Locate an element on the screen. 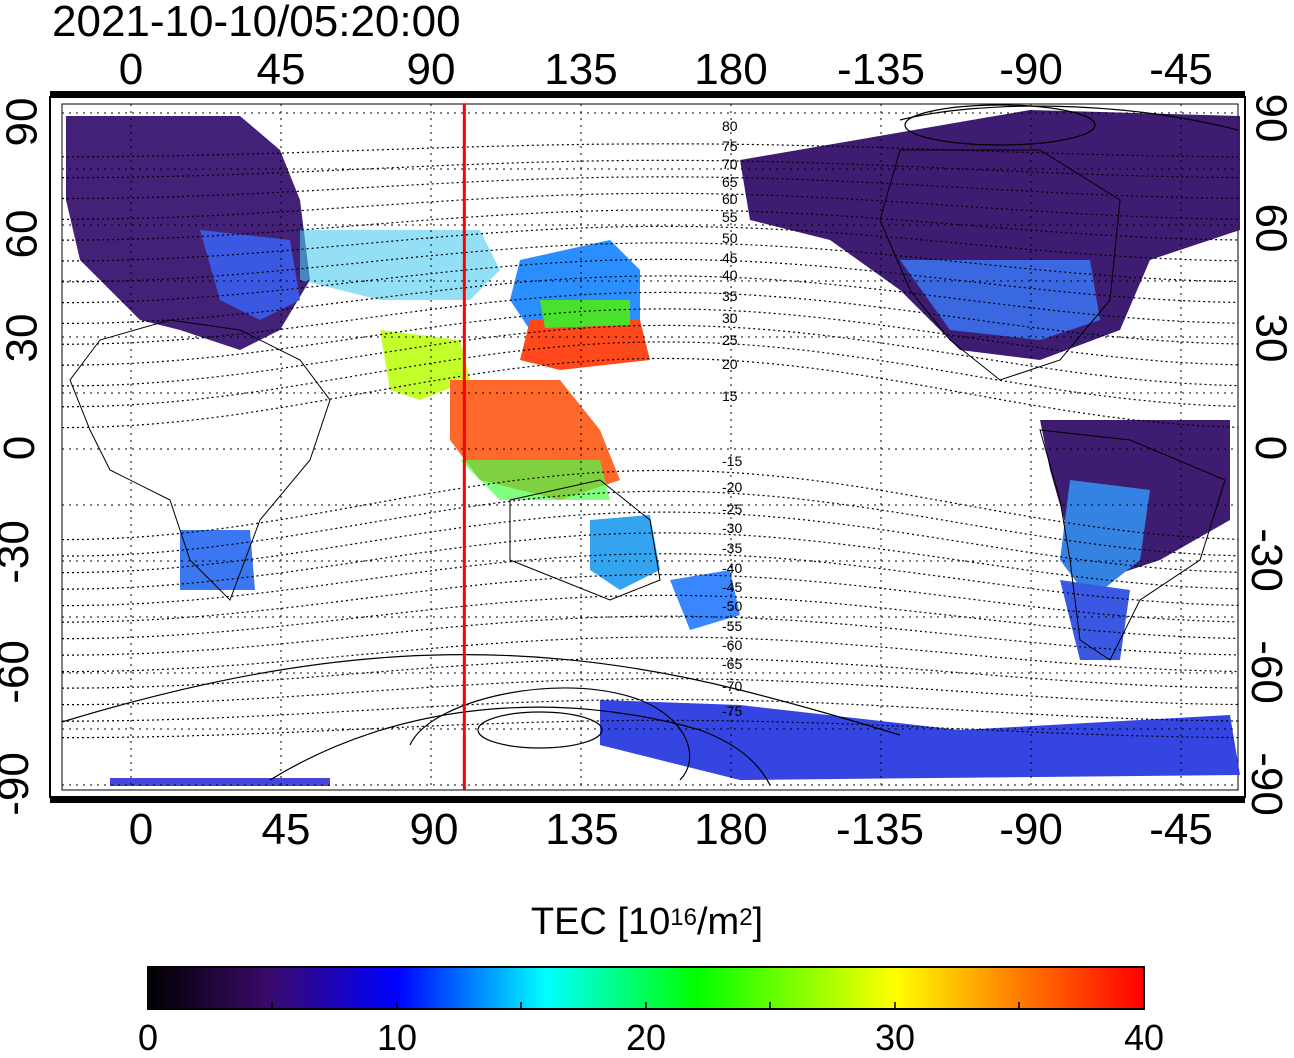 This screenshot has height=1058, width=1294. tec-region-east-asia-green is located at coordinates (585, 314).